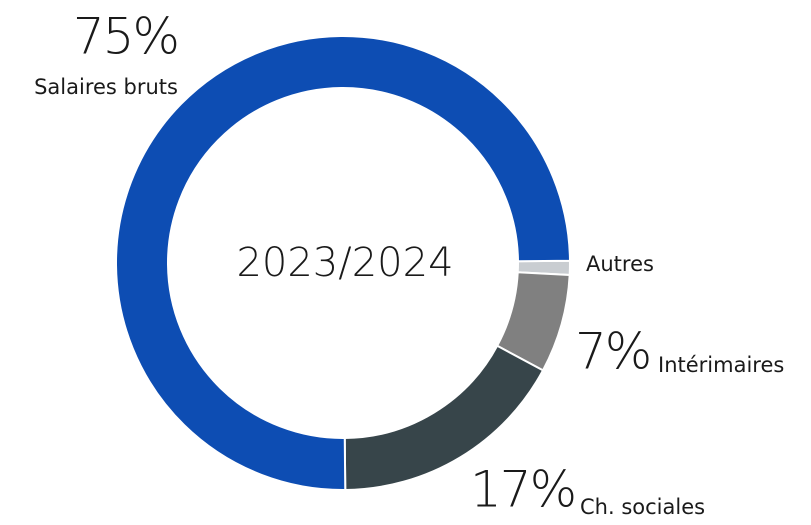 The width and height of the screenshot is (811, 525). Describe the element at coordinates (106, 87) in the screenshot. I see `category-label: Salaires bruts` at that location.